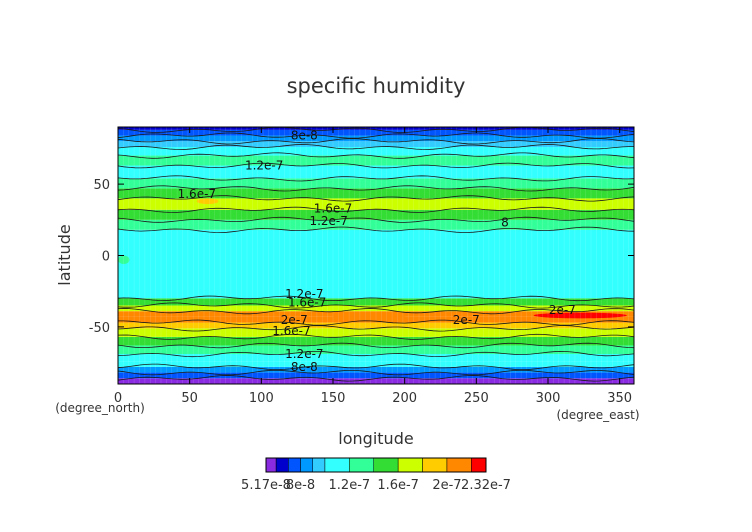  What do you see at coordinates (398, 485) in the screenshot?
I see `colorbar-tick-label: 1.6e-7` at bounding box center [398, 485].